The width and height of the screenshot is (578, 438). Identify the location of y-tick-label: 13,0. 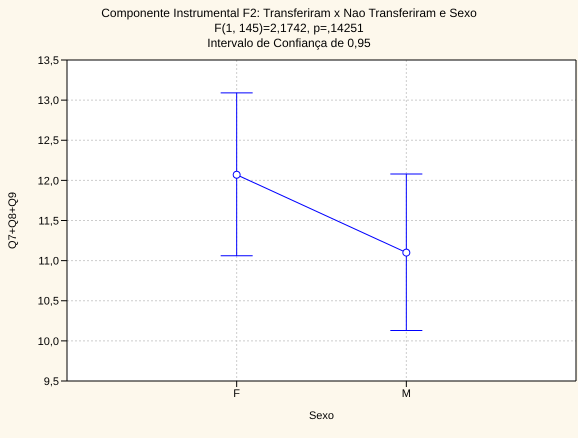
(48, 101).